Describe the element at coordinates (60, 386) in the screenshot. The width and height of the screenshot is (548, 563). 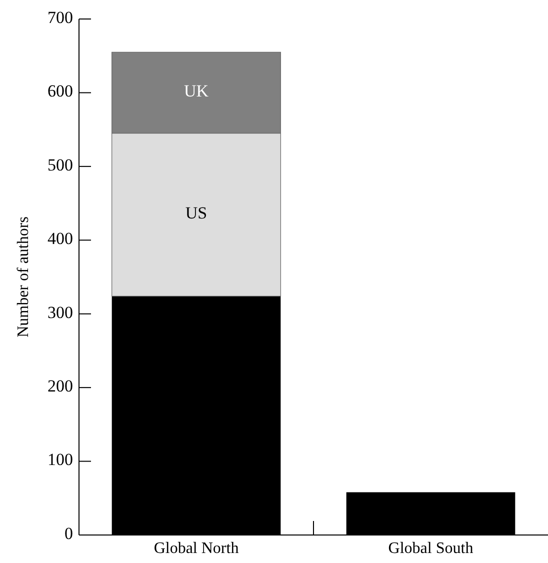
I see `y-tick-label: 200` at that location.